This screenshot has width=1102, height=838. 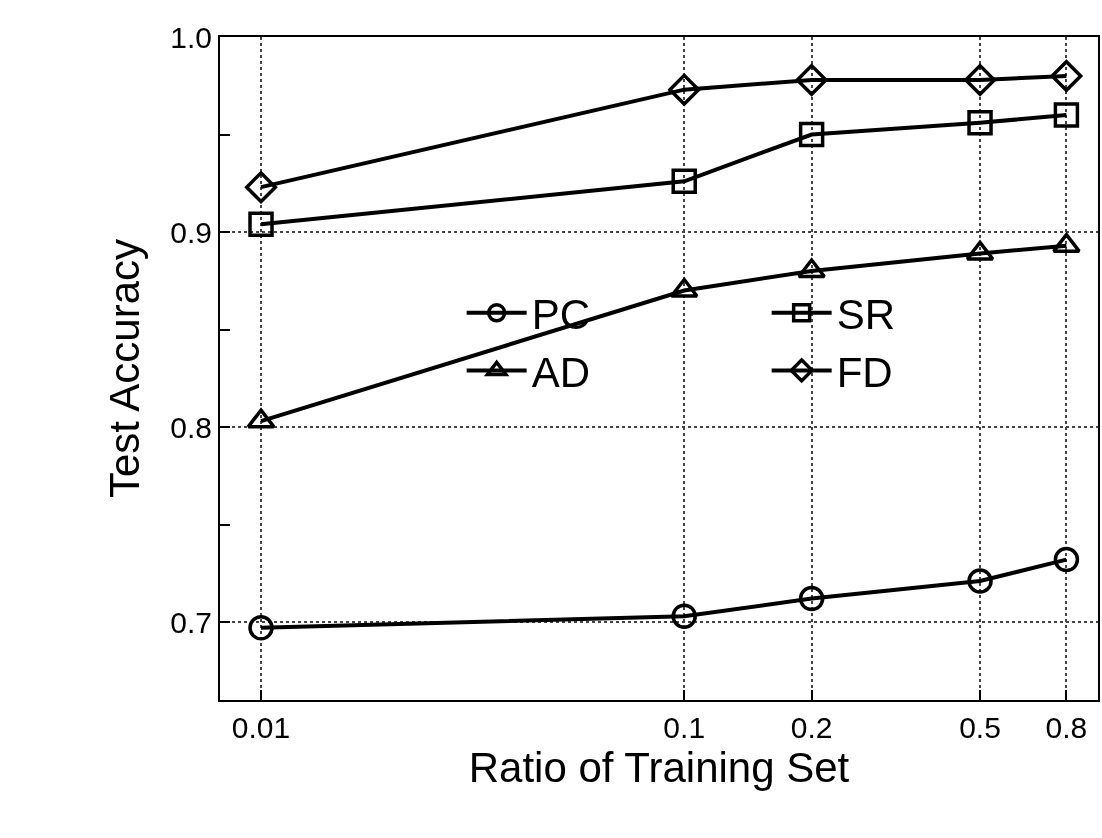 I want to click on y-axis-title: Test Accuracy, so click(x=124, y=368).